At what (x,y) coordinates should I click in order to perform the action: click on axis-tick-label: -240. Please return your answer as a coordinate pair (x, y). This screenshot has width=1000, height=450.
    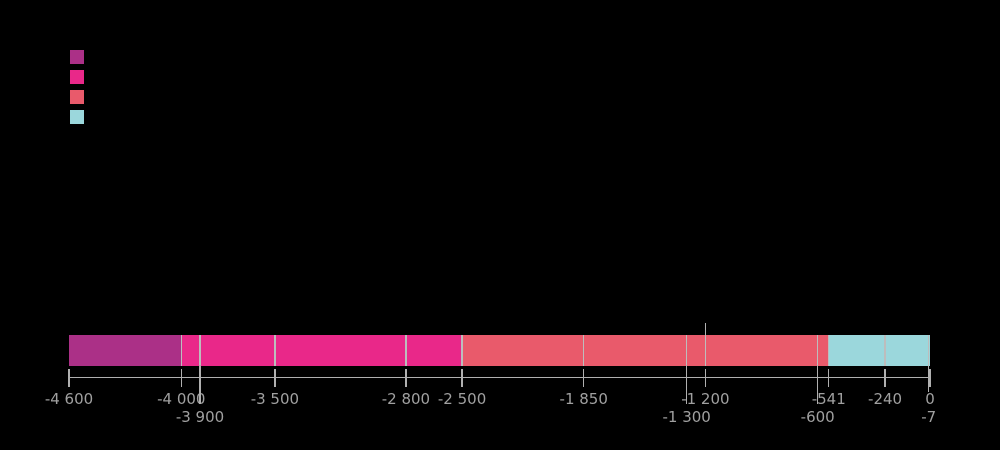
    Looking at the image, I should click on (885, 399).